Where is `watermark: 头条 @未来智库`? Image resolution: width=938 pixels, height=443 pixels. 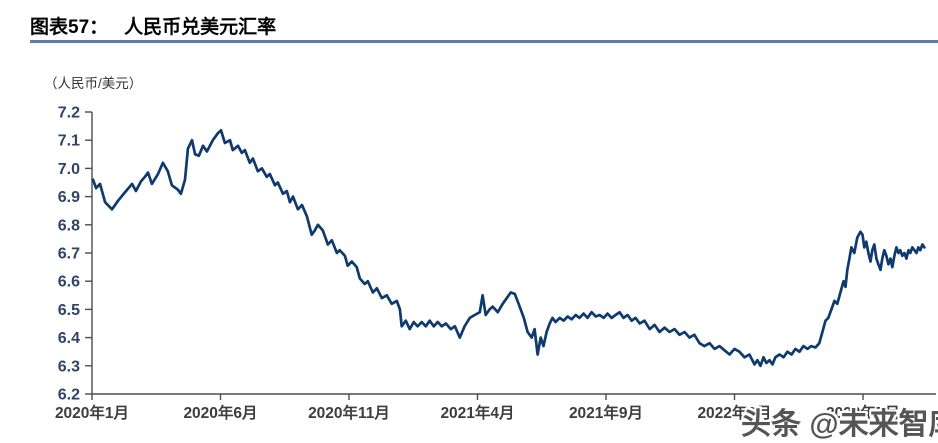
watermark: 头条 @未来智库 is located at coordinates (839, 424).